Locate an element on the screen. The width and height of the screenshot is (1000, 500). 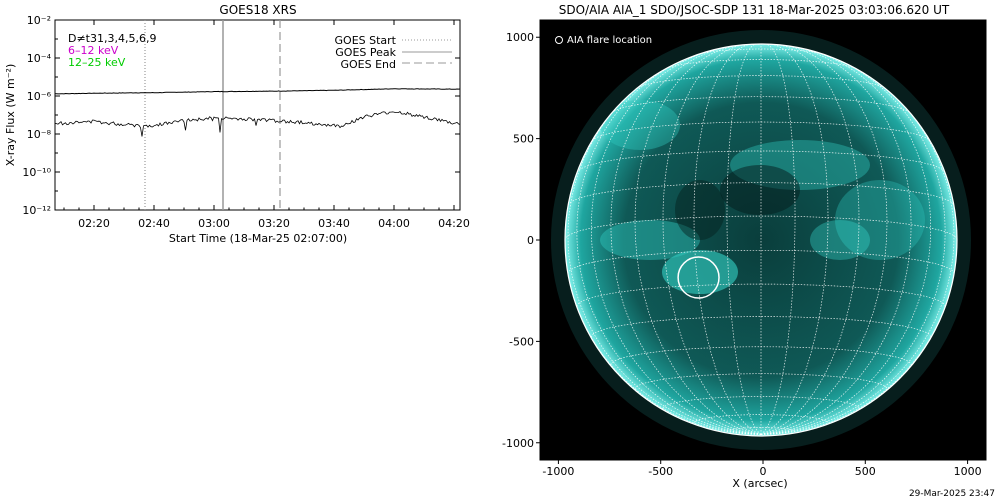
legend-goes-end: GOES End is located at coordinates (368, 64).